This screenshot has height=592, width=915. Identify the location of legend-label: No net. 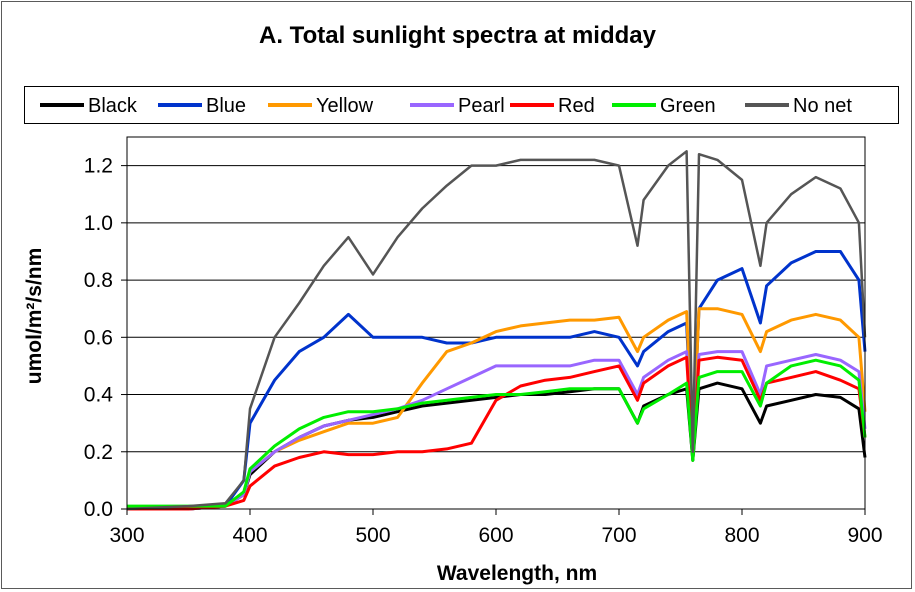
(822, 106).